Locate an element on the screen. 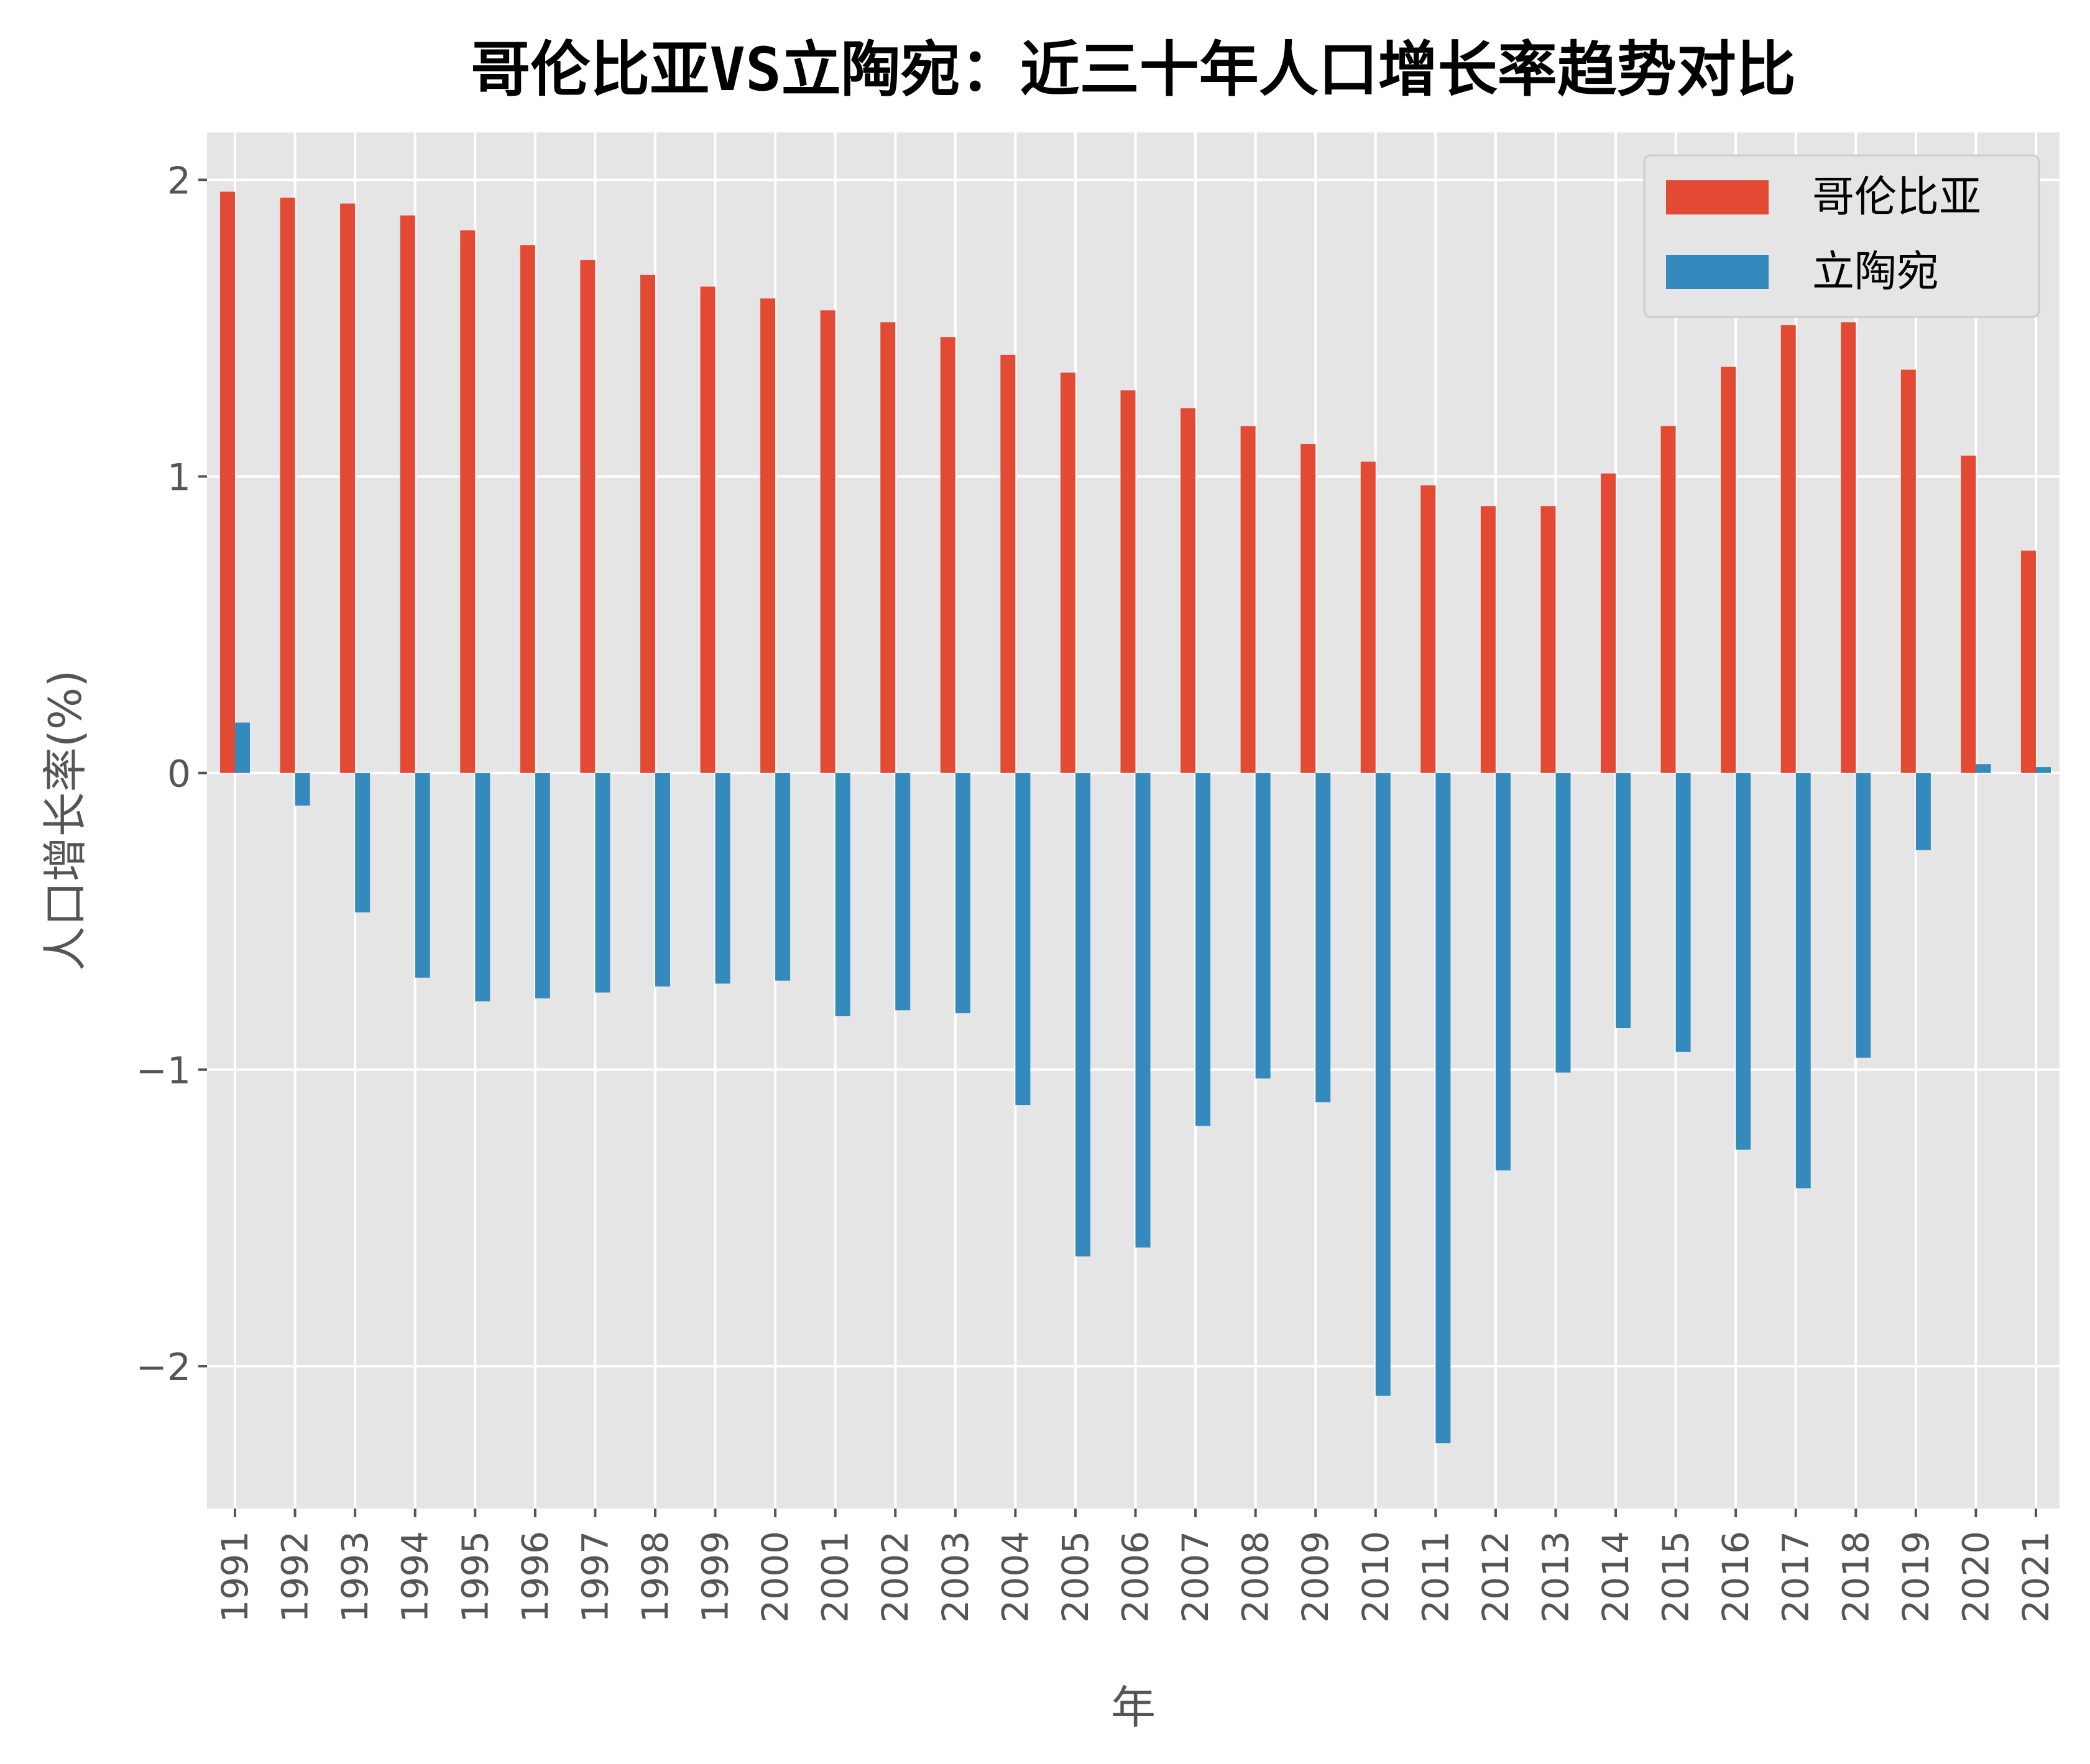 This screenshot has height=1764, width=2090. bar-colombia-2011 is located at coordinates (1428, 629).